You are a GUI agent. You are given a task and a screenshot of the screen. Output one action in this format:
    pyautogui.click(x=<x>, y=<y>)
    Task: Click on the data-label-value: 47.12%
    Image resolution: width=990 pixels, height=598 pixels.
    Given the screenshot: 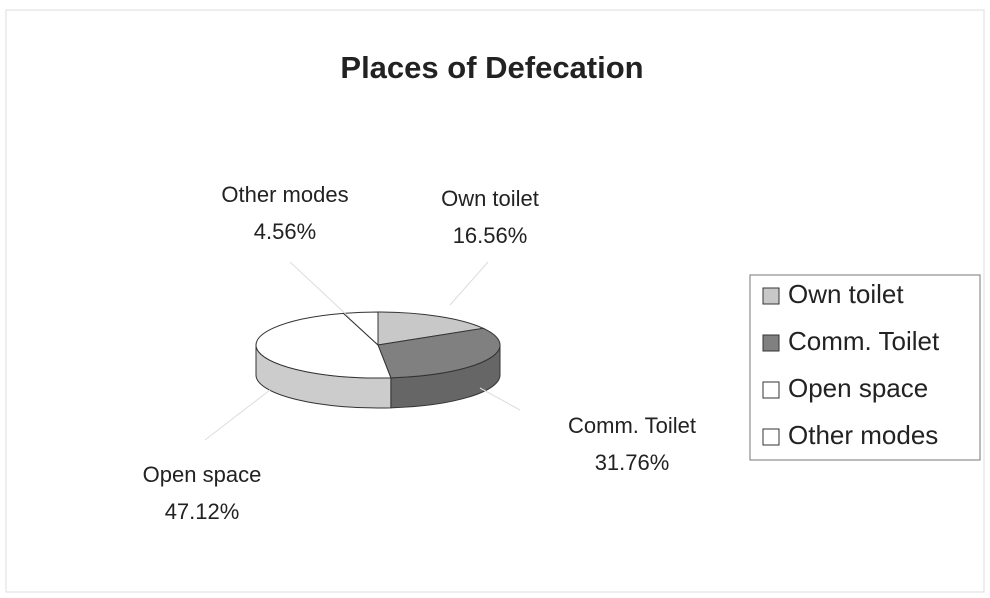 What is the action you would take?
    pyautogui.click(x=202, y=511)
    